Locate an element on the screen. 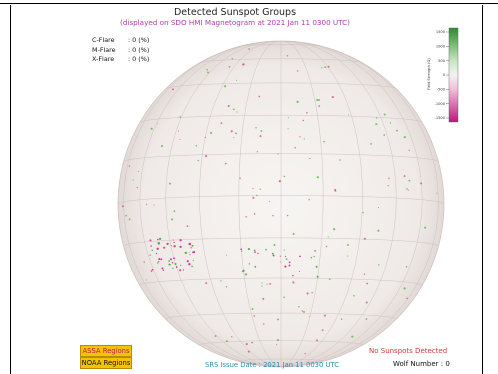 Image resolution: width=498 pixels, height=374 pixels. colorbar-tick-label: 0 is located at coordinates (444, 75).